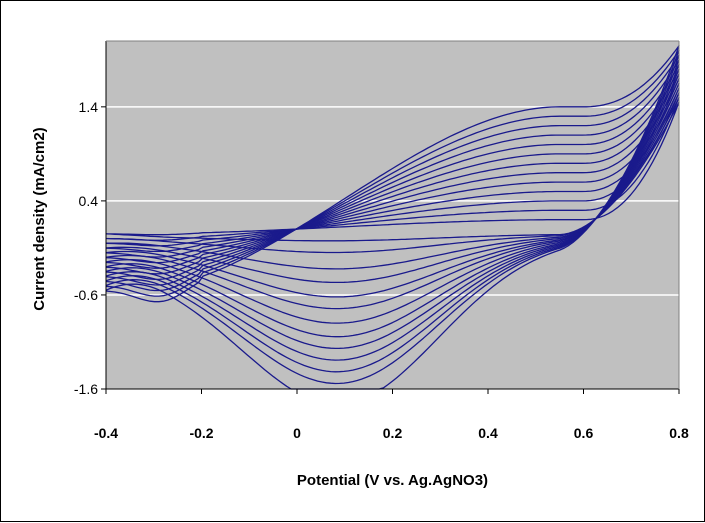  Describe the element at coordinates (39, 218) in the screenshot. I see `y-axis-title: Current density (mA/cm2)` at that location.